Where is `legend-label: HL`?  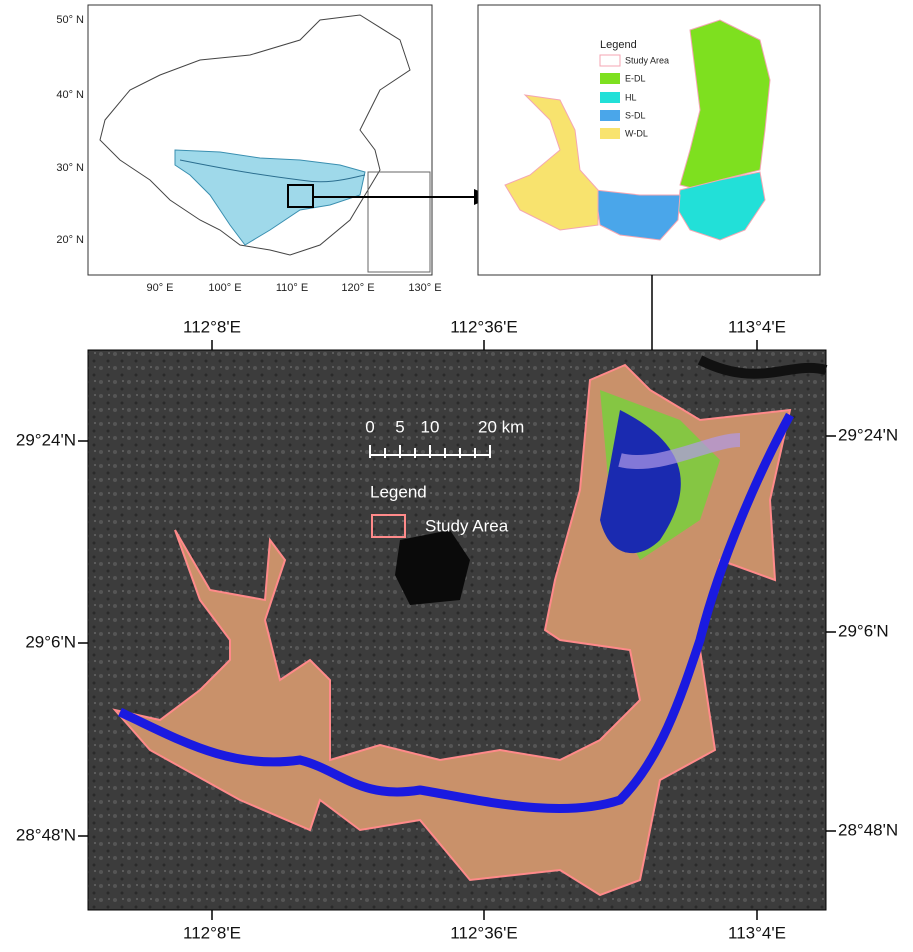 legend-label: HL is located at coordinates (631, 97).